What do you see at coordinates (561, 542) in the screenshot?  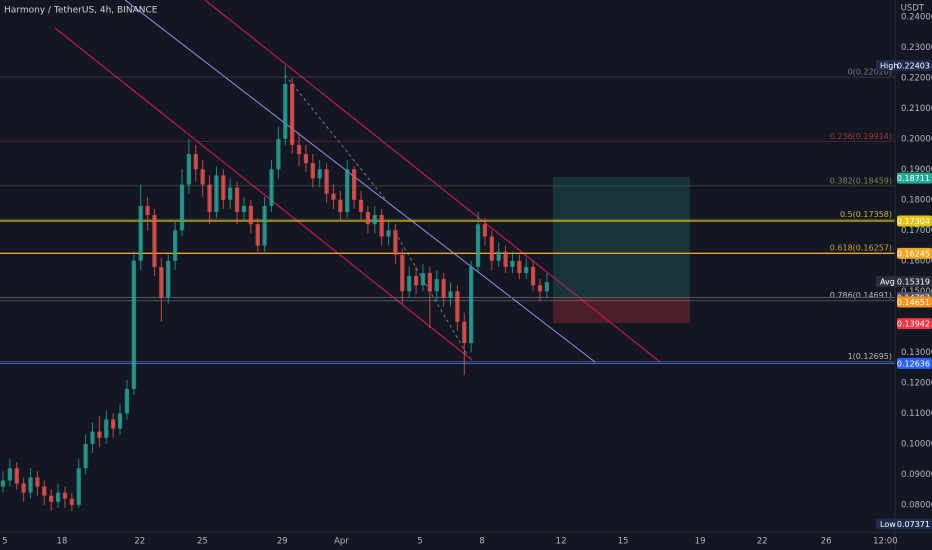 I see `x-tick-label: 12` at bounding box center [561, 542].